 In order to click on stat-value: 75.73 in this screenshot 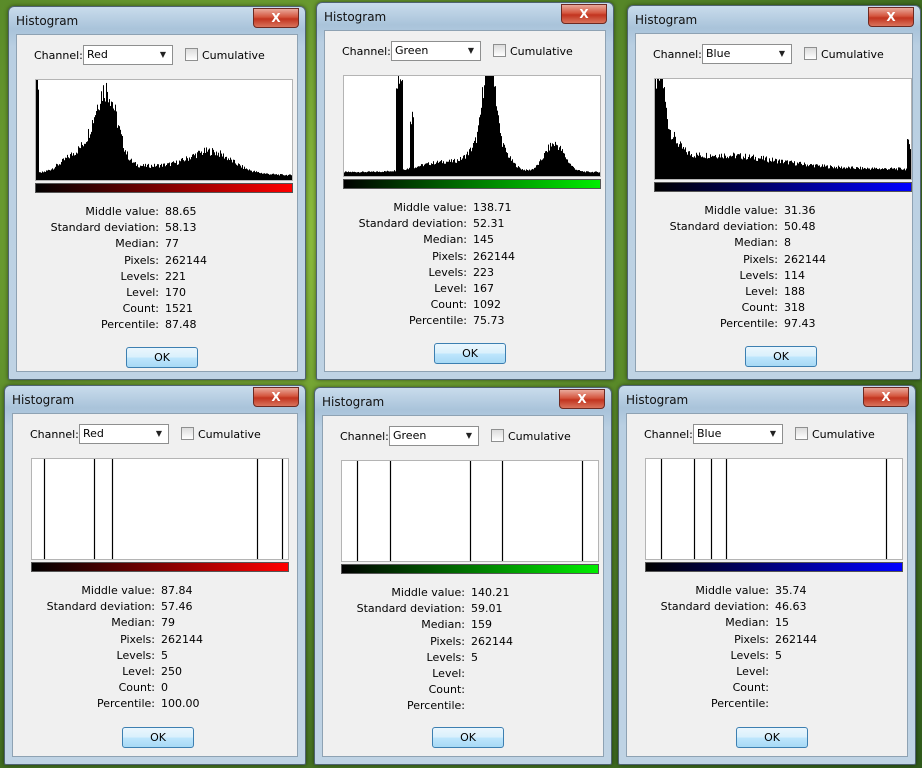, I will do `click(489, 321)`.